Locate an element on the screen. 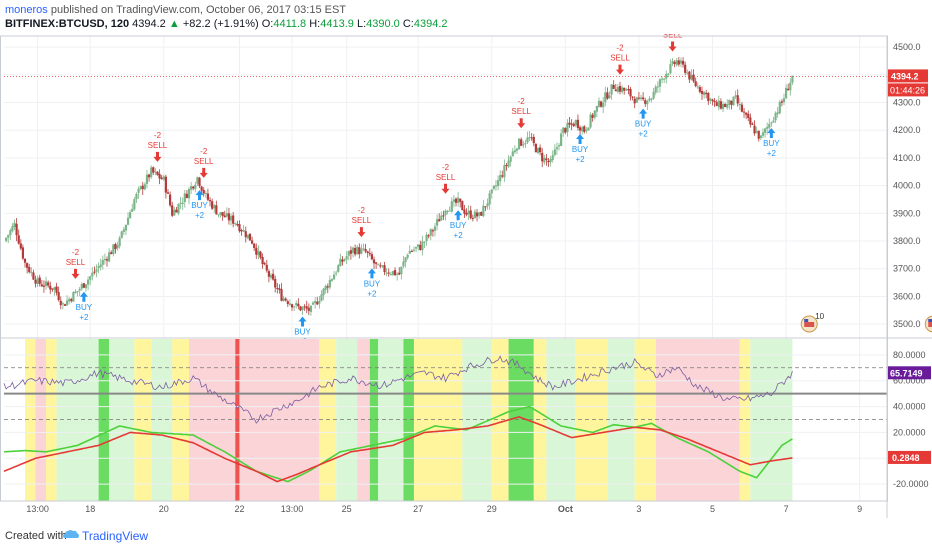 The image size is (932, 550). price-axis-label: 4200.0 is located at coordinates (907, 130).